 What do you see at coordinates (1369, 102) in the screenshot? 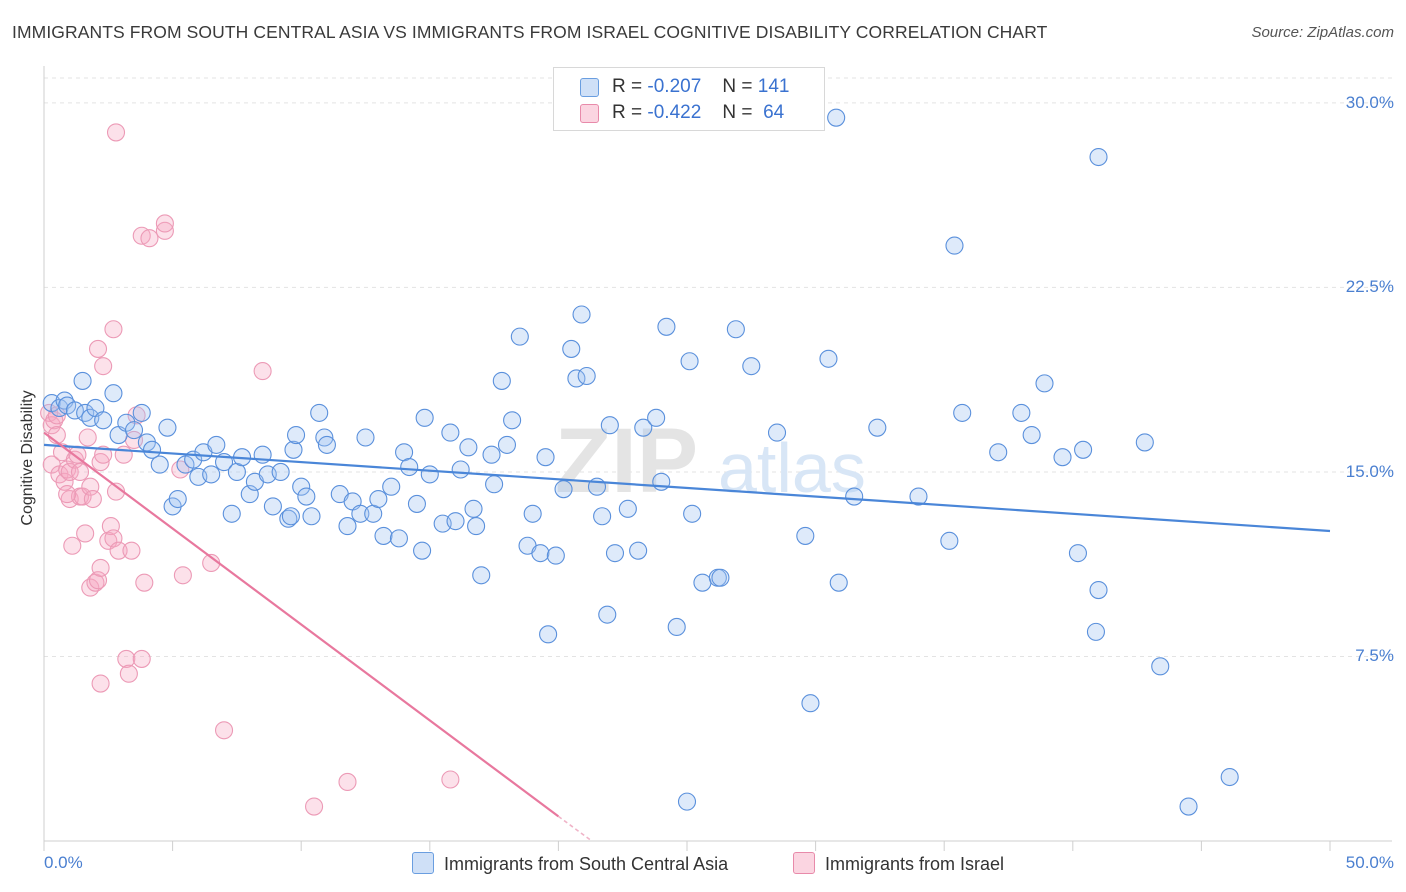
I see `y-tick-label: 30.0%` at bounding box center [1369, 102].